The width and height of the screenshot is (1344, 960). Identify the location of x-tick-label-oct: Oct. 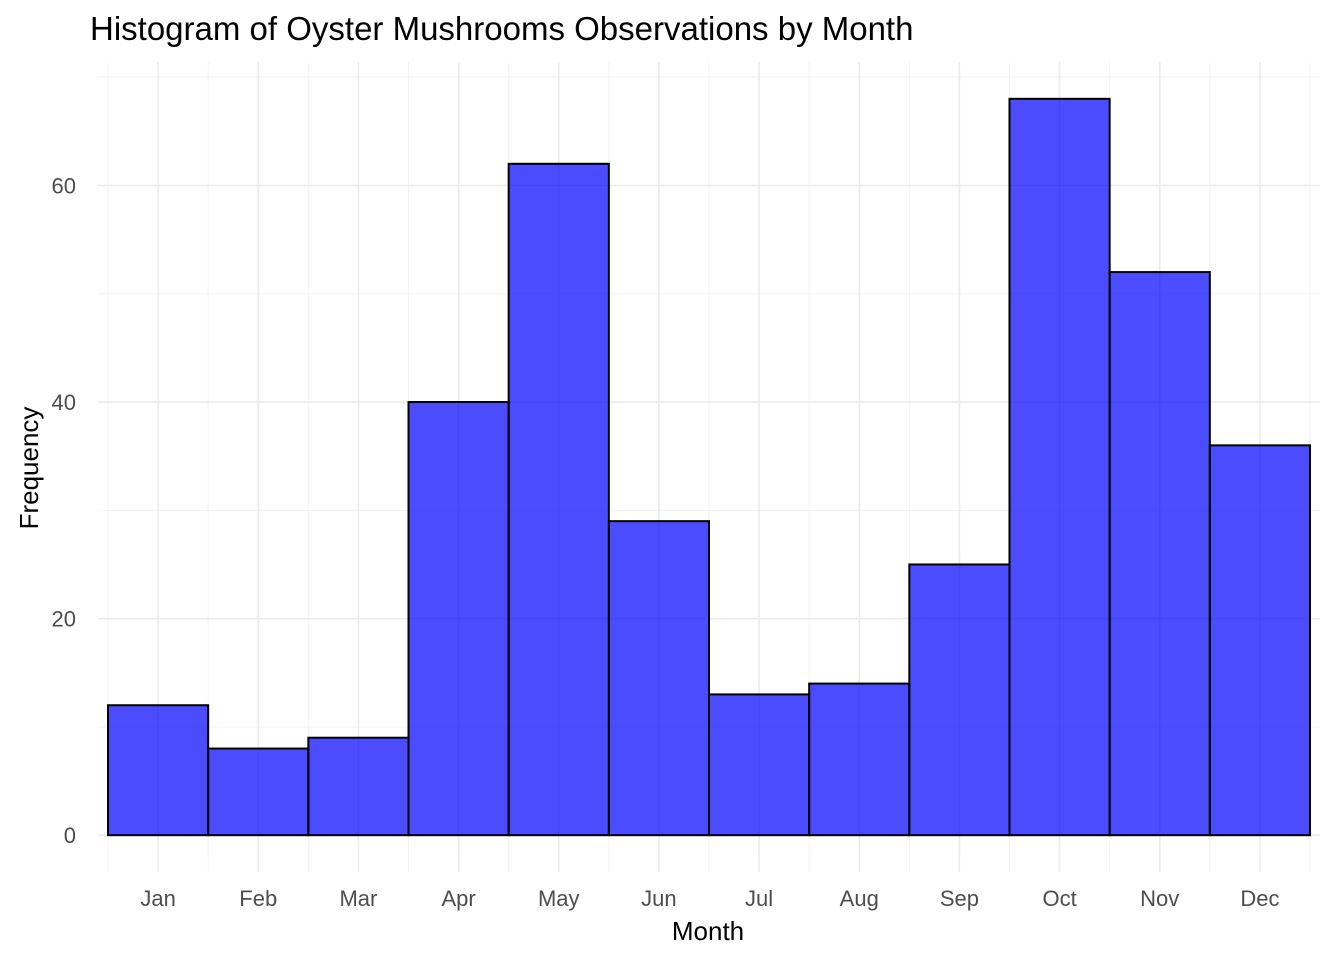
(1059, 898).